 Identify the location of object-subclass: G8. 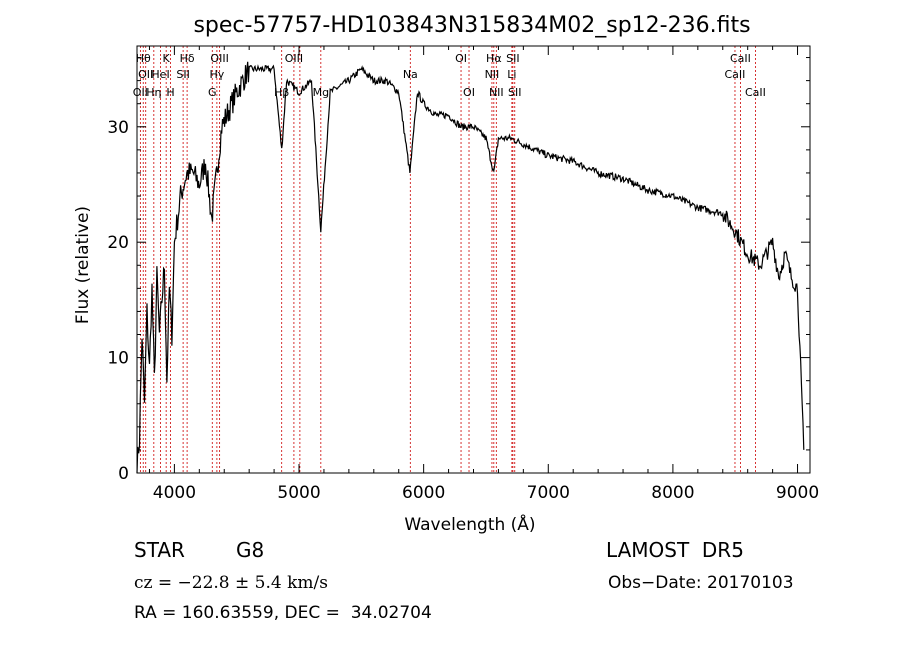
(250, 550).